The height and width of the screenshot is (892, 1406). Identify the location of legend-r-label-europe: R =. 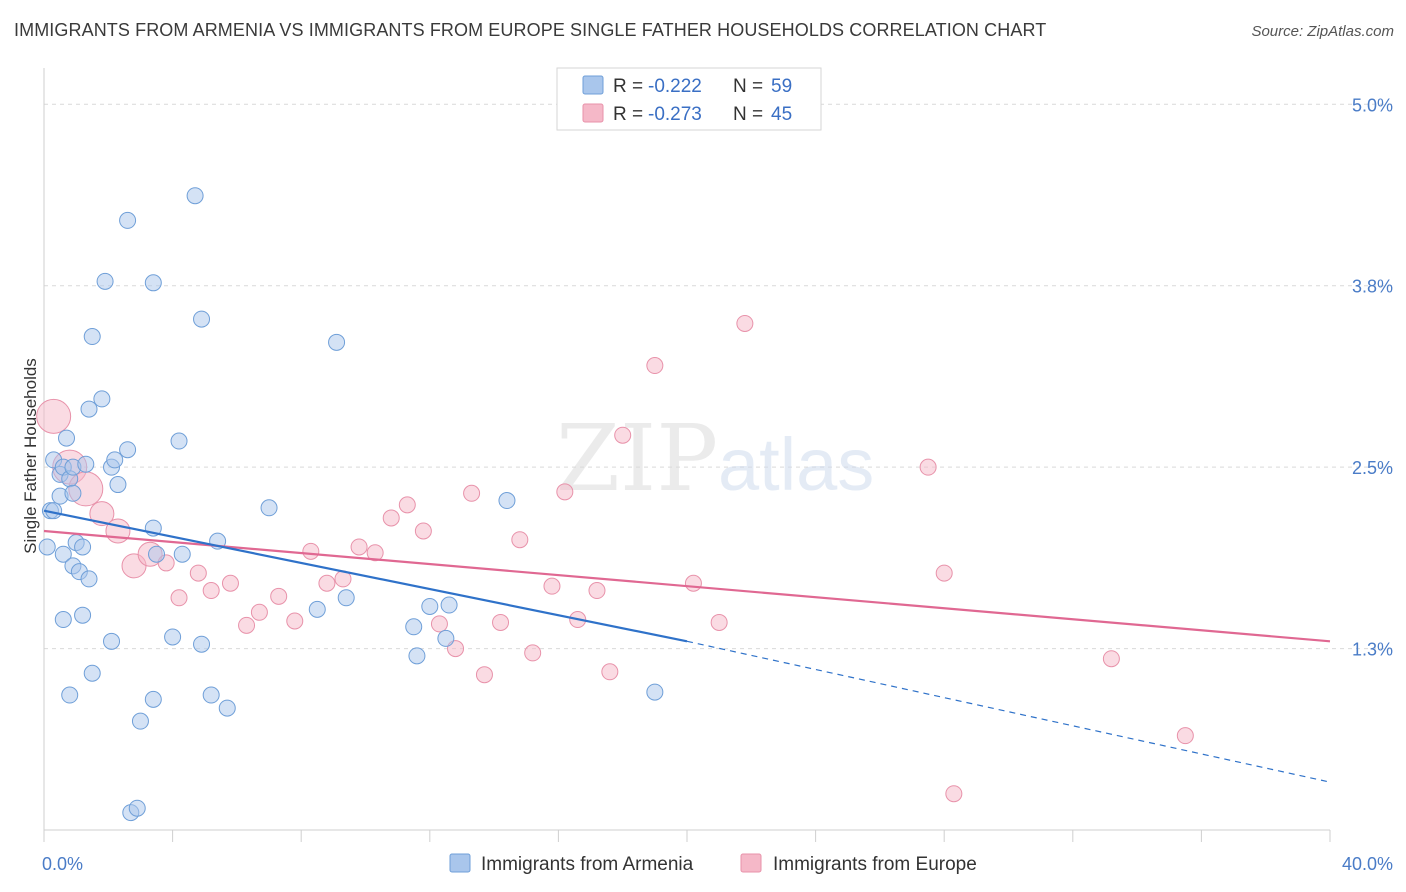
(628, 114).